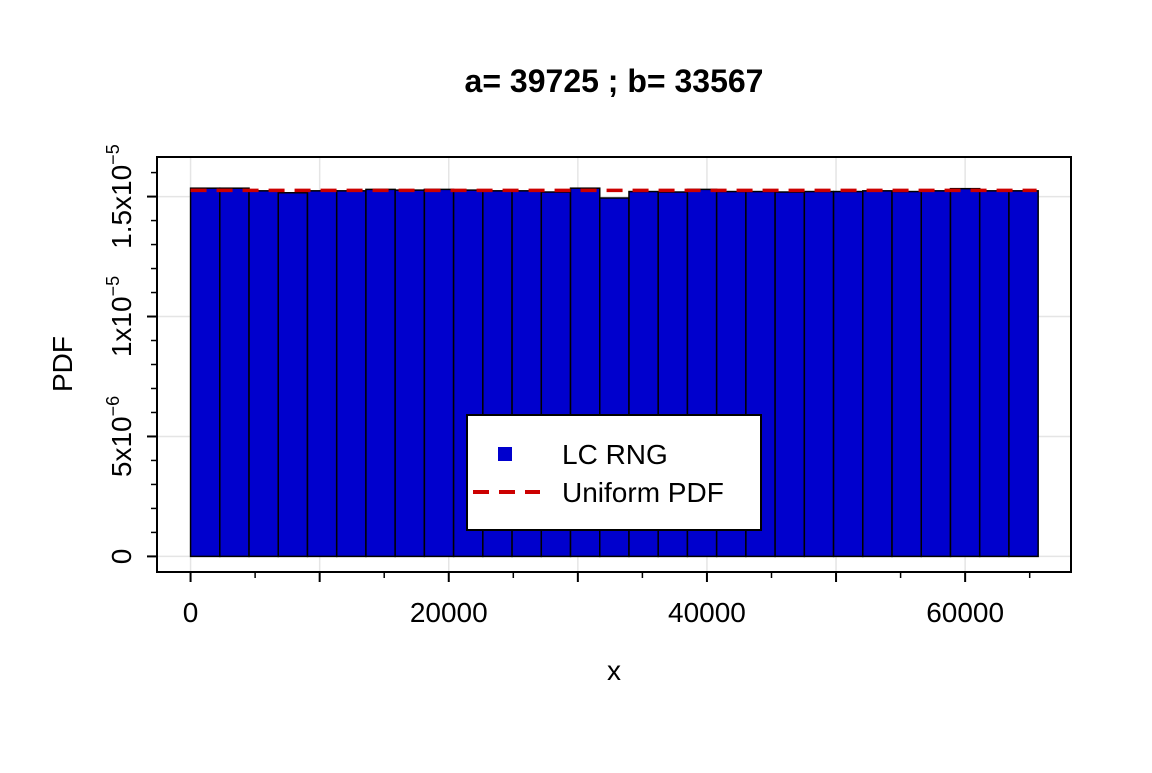  Describe the element at coordinates (62, 364) in the screenshot. I see `y-axis-label: PDF` at that location.